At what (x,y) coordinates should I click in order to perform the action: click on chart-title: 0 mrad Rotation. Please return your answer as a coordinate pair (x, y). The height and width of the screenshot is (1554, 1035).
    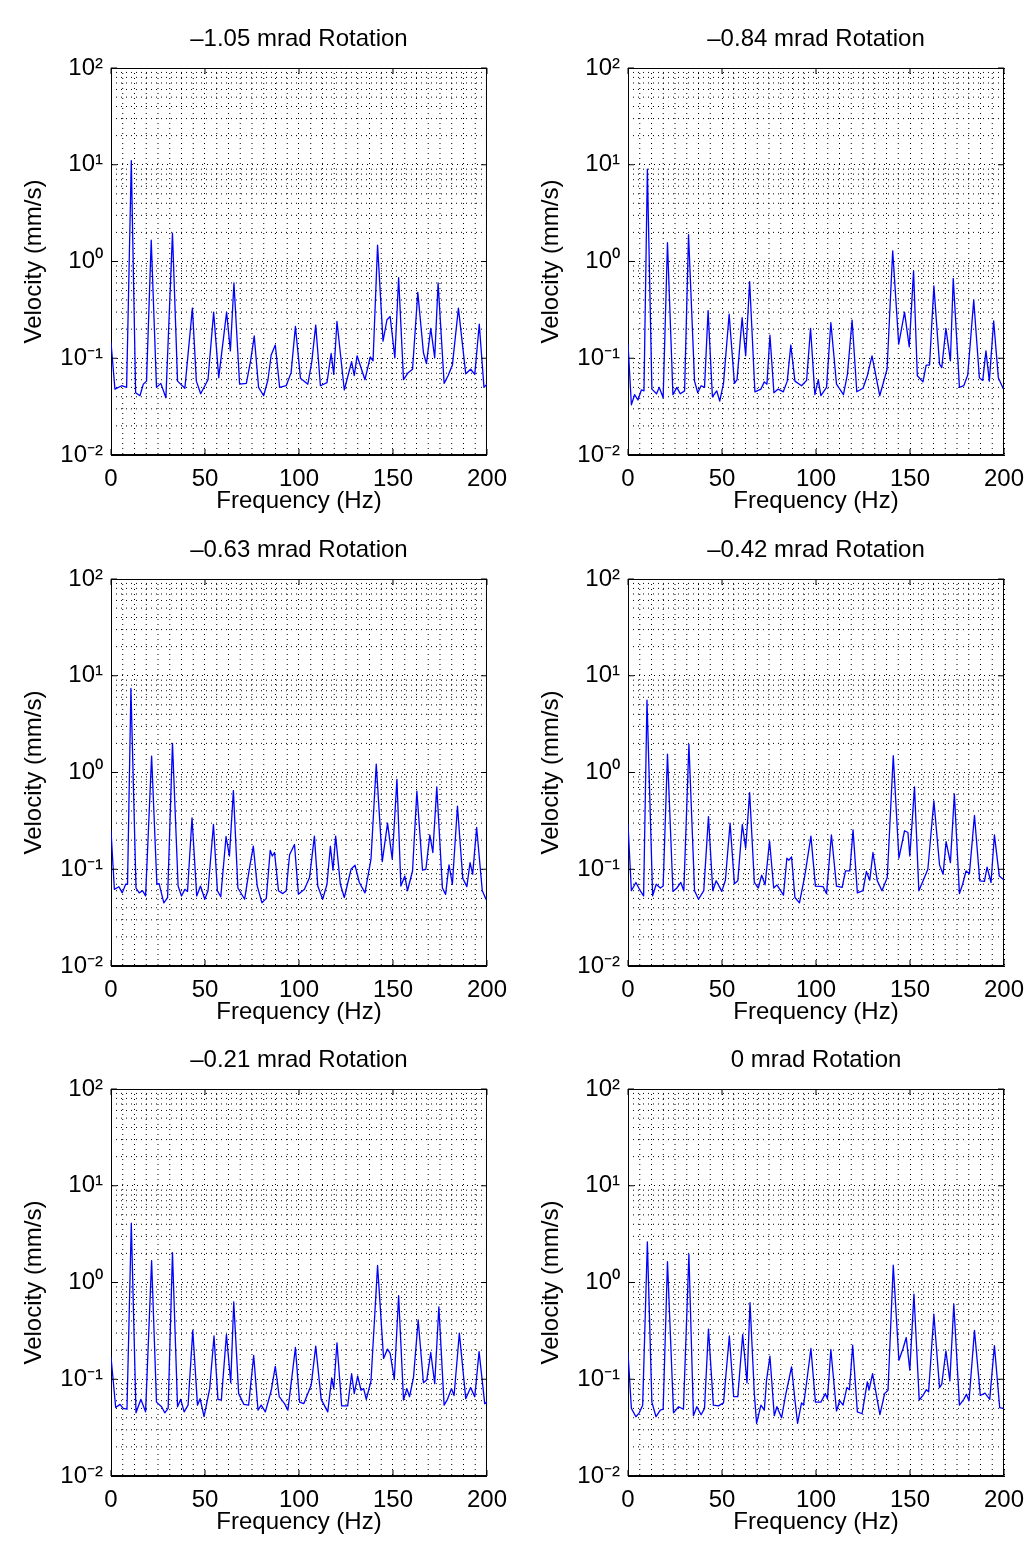
    Looking at the image, I should click on (816, 1058).